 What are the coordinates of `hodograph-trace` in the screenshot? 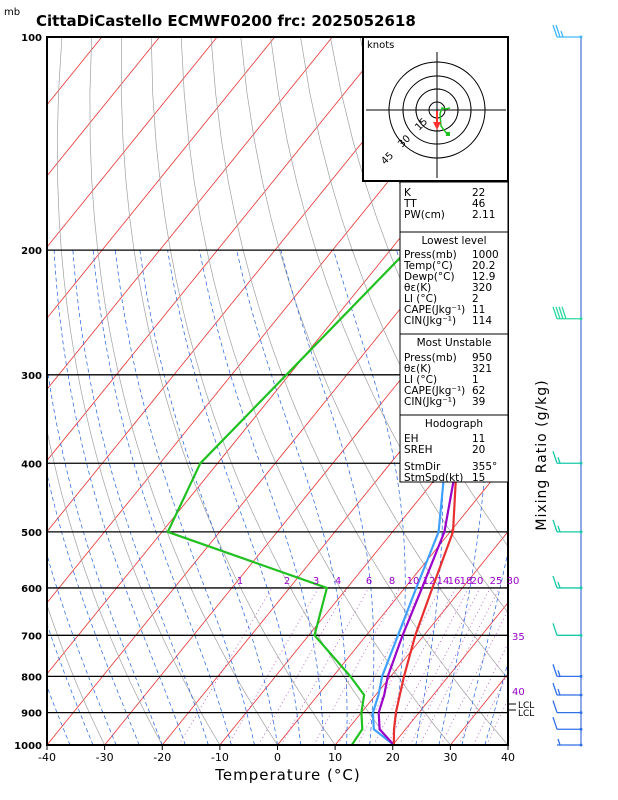 It's located at (445, 121).